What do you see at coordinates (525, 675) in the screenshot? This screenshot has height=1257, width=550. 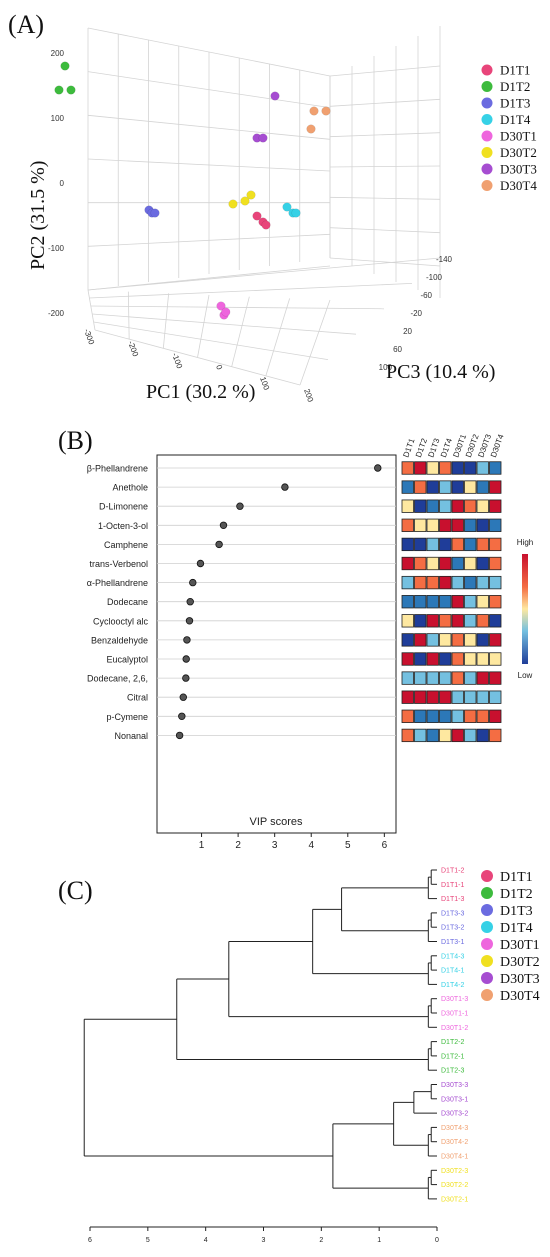 I see `heatmap-scale-low: Low` at bounding box center [525, 675].